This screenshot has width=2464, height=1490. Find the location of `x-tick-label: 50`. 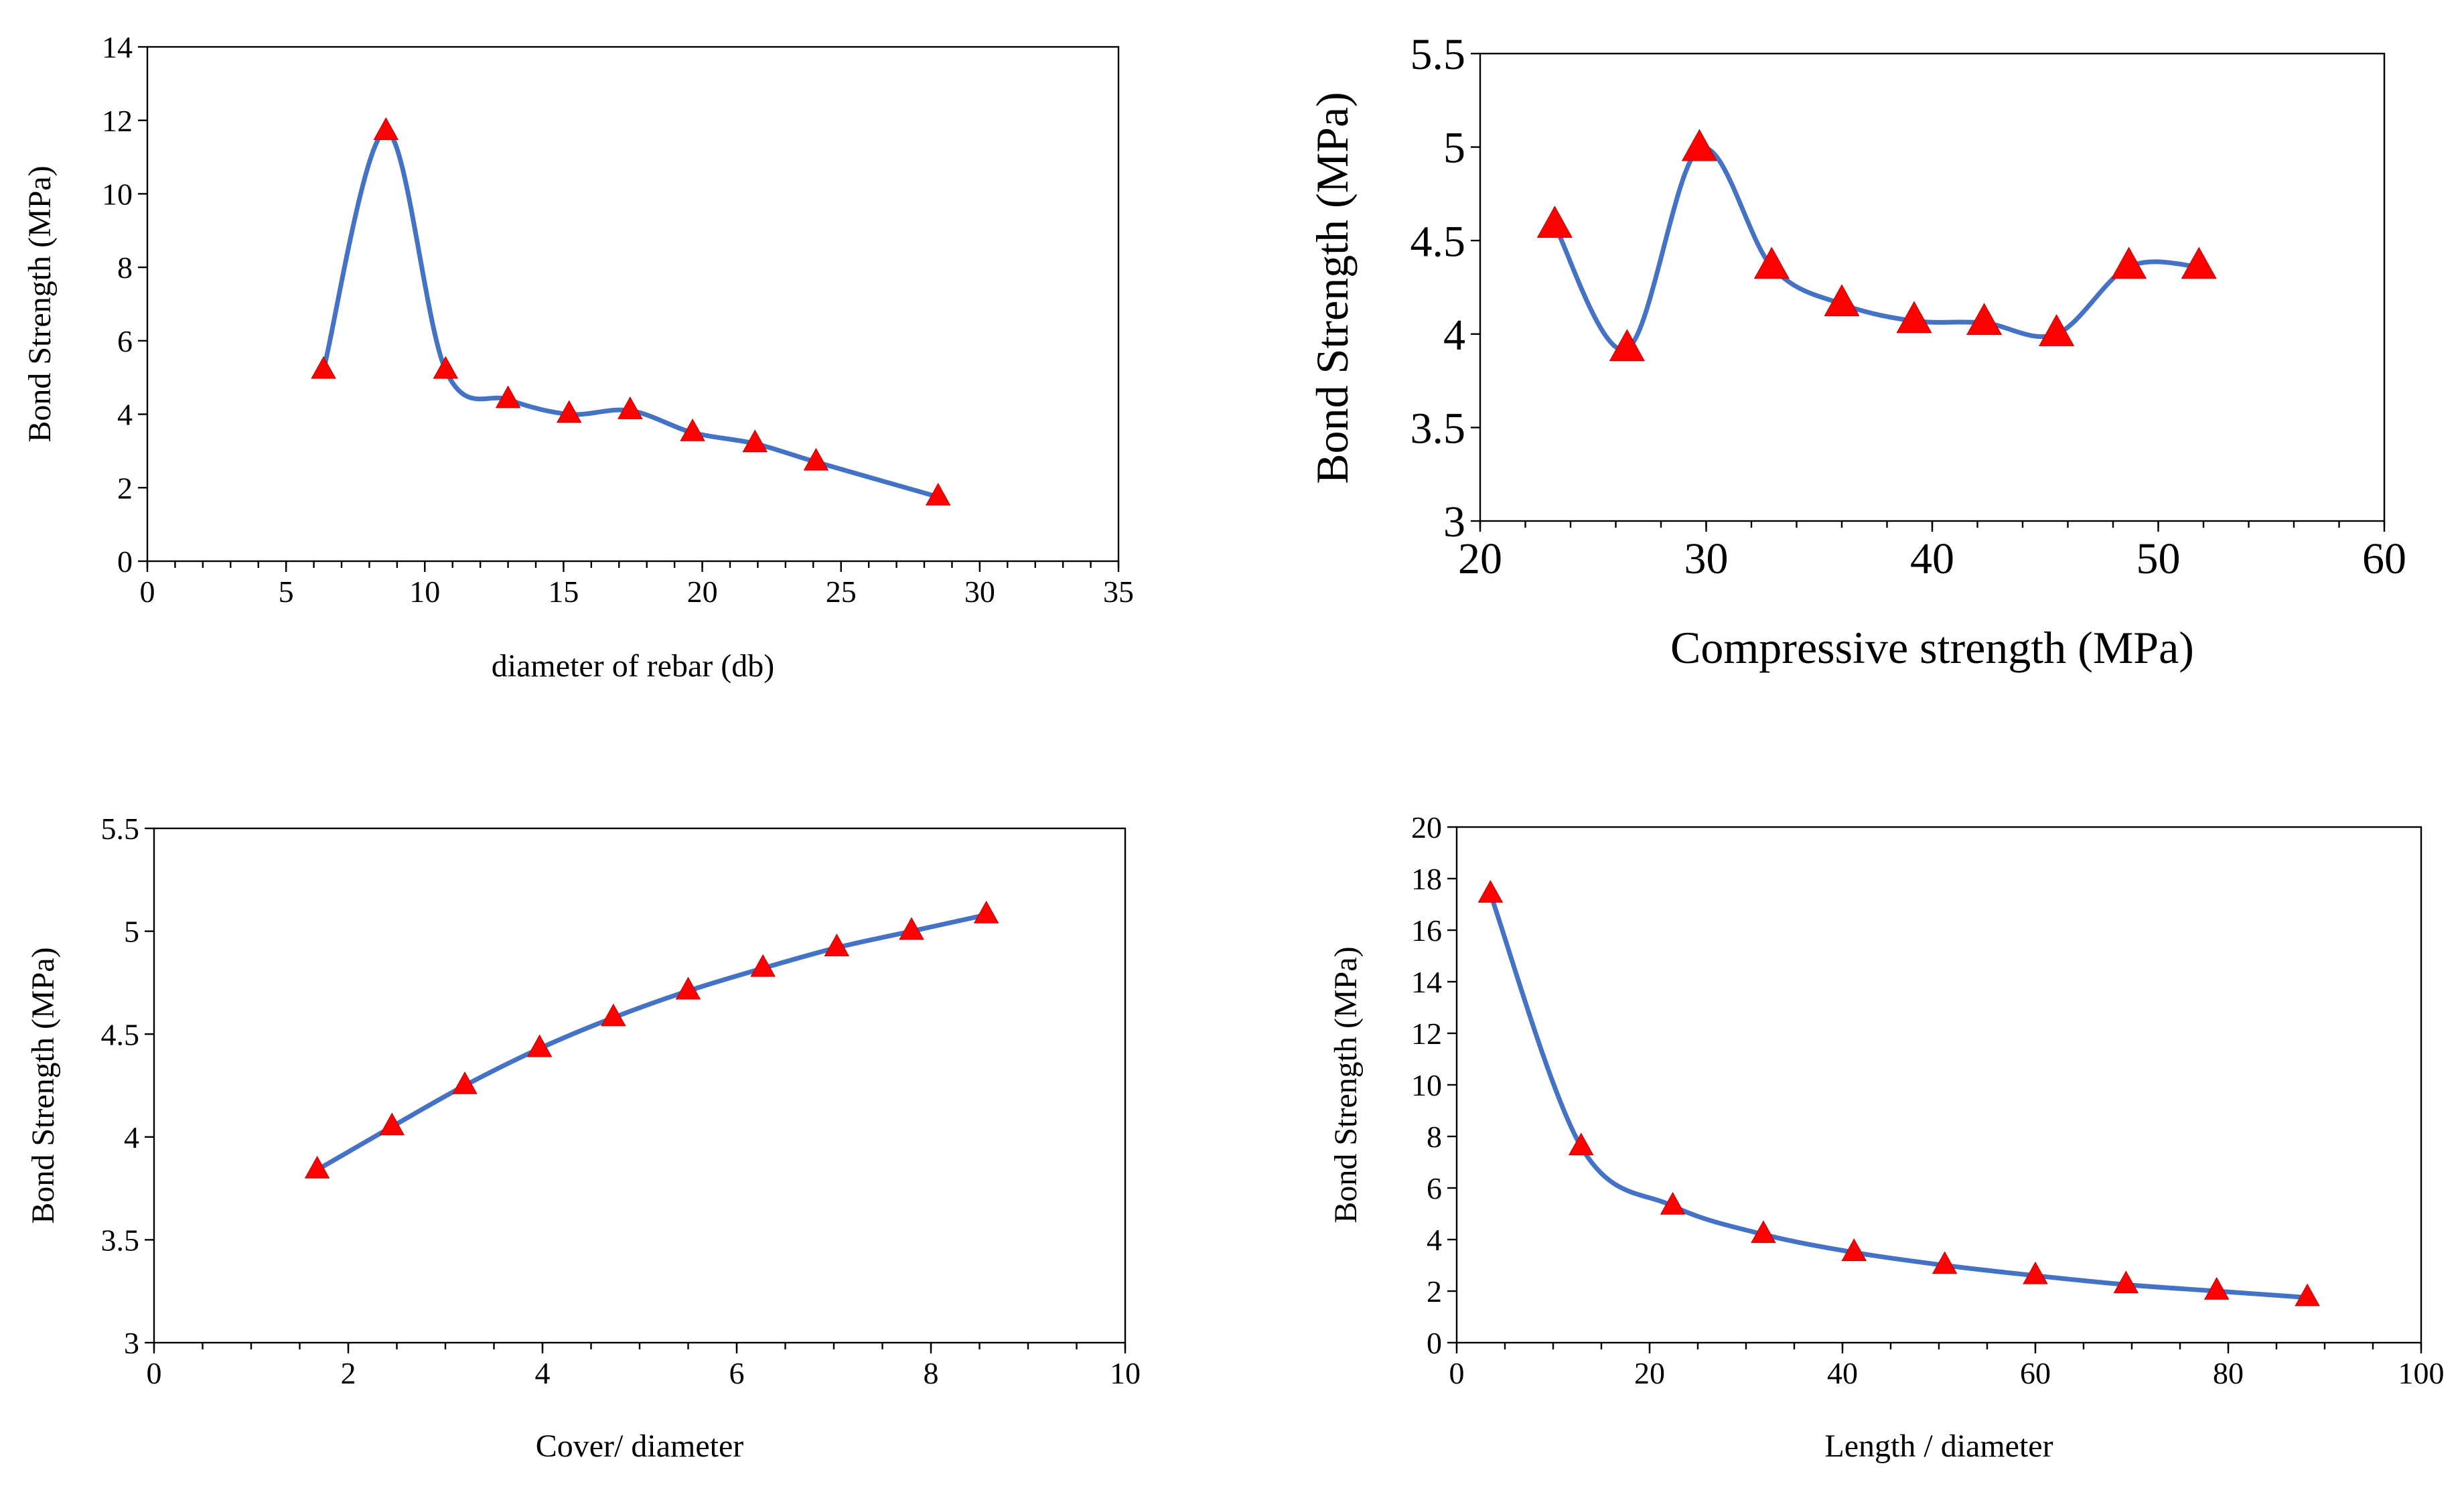

x-tick-label: 50 is located at coordinates (2158, 558).